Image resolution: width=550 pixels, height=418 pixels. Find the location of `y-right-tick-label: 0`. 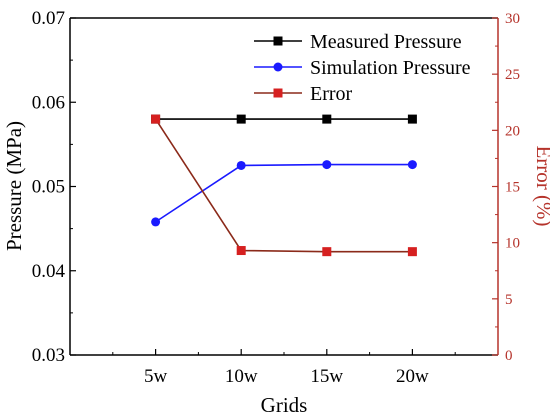

y-right-tick-label: 0 is located at coordinates (509, 356).